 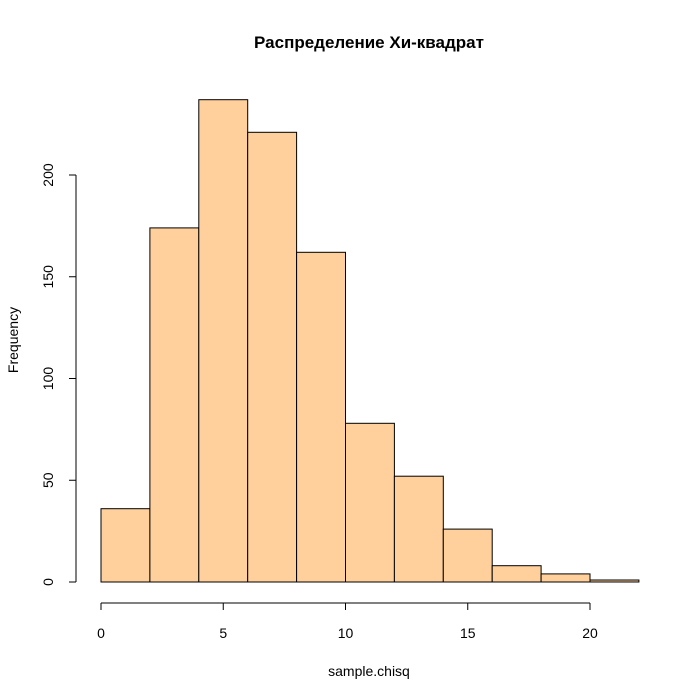 I want to click on y-tick-label: 150, so click(x=48, y=277).